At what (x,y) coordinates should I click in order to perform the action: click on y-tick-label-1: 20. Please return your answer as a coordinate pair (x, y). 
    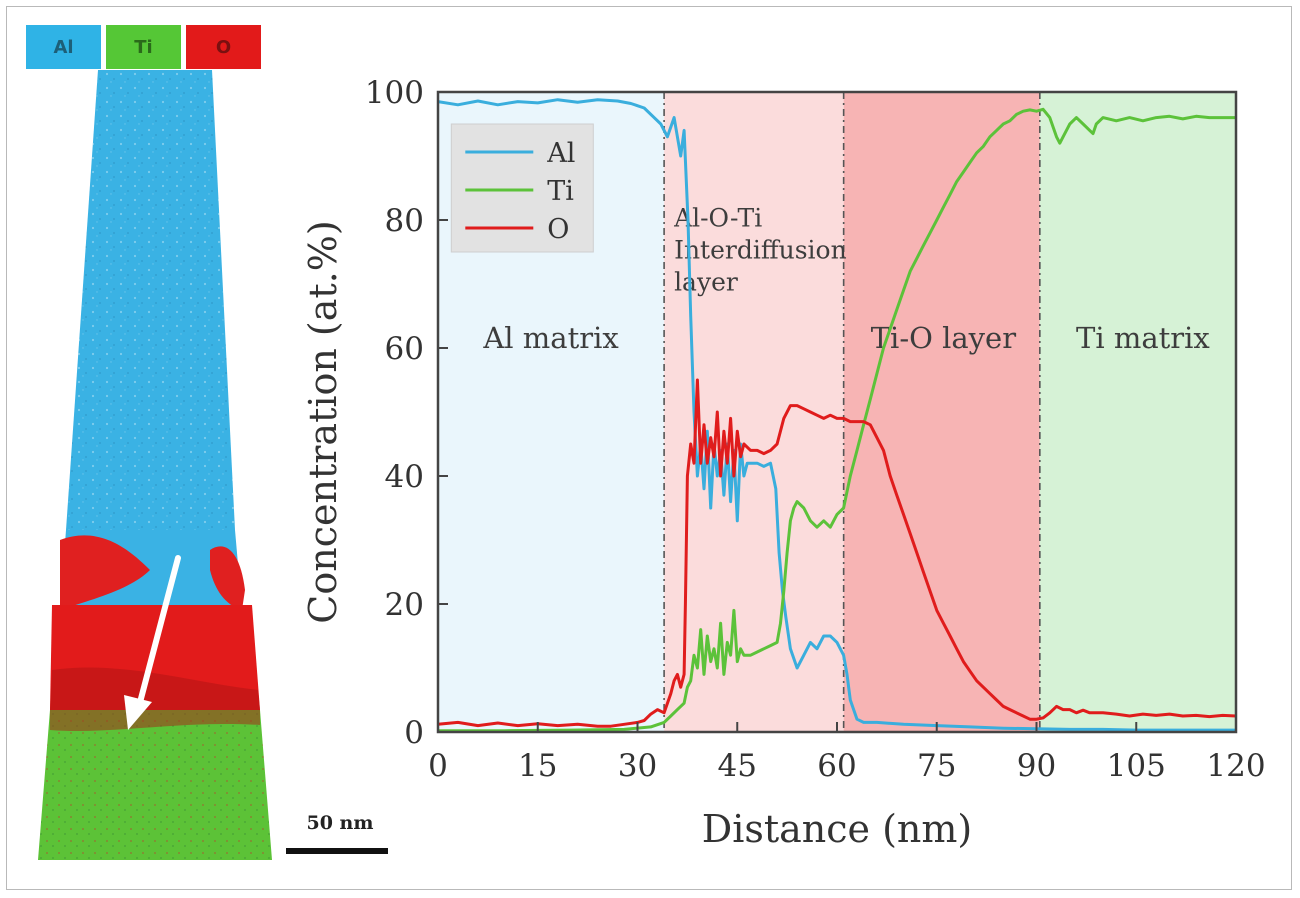
    Looking at the image, I should click on (404, 605).